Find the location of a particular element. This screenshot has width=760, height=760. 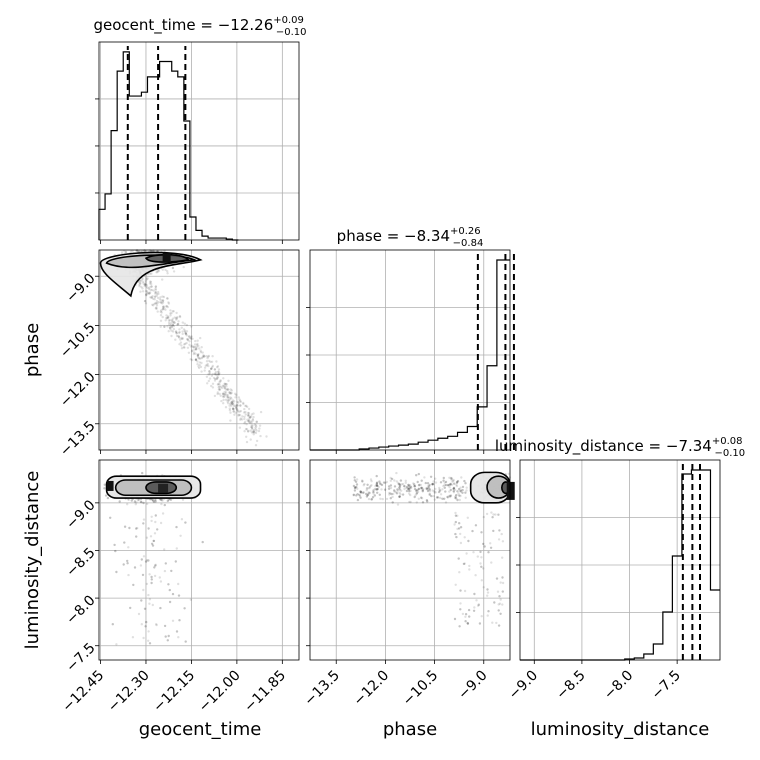

panel-hist-geocent-time: geocent_time = −12.26+0.09 −0.10 is located at coordinates (200, 129).